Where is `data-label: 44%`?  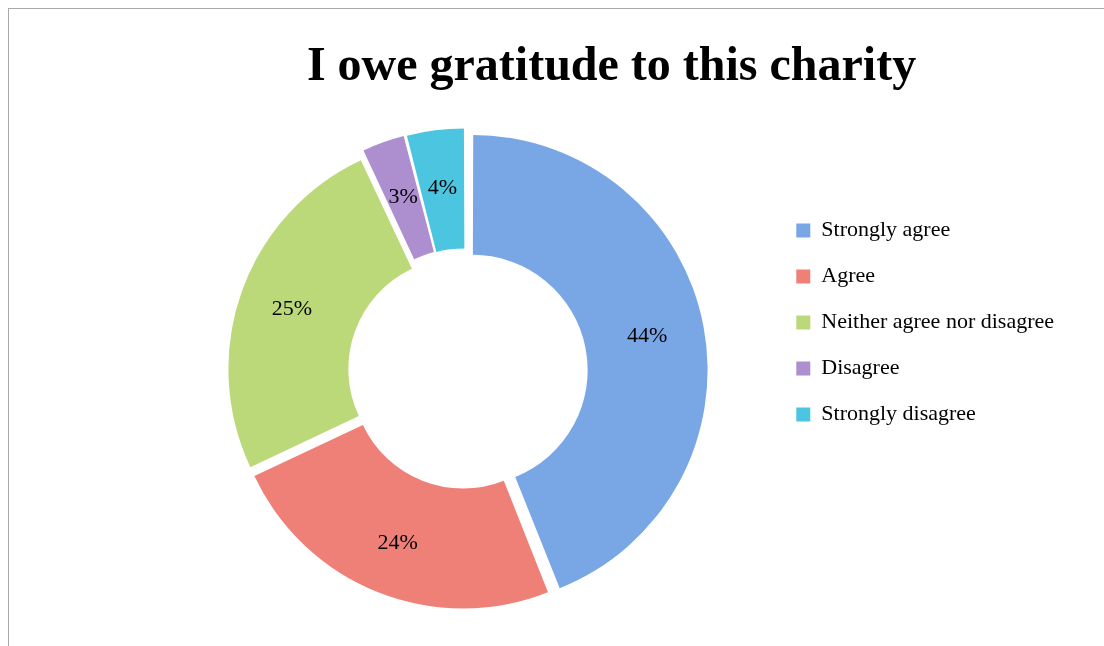 data-label: 44% is located at coordinates (647, 335).